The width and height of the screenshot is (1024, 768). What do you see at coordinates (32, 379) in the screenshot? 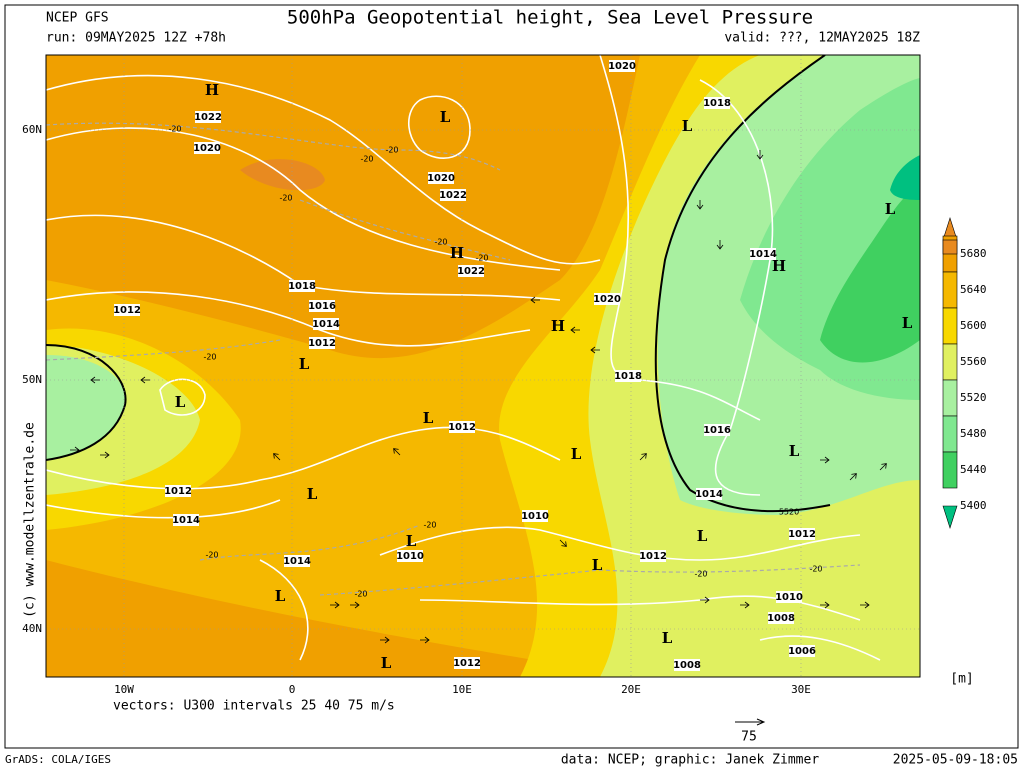
I see `lat-label: 50N` at bounding box center [32, 379].